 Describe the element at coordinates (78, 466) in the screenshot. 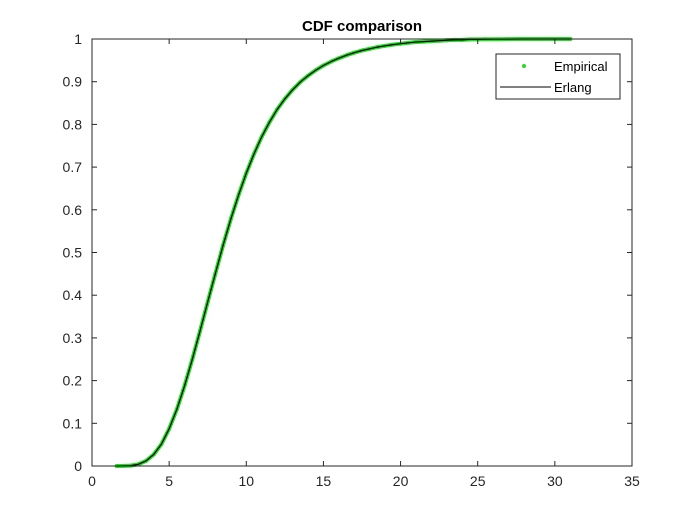

I see `y-tick-label: 0` at that location.